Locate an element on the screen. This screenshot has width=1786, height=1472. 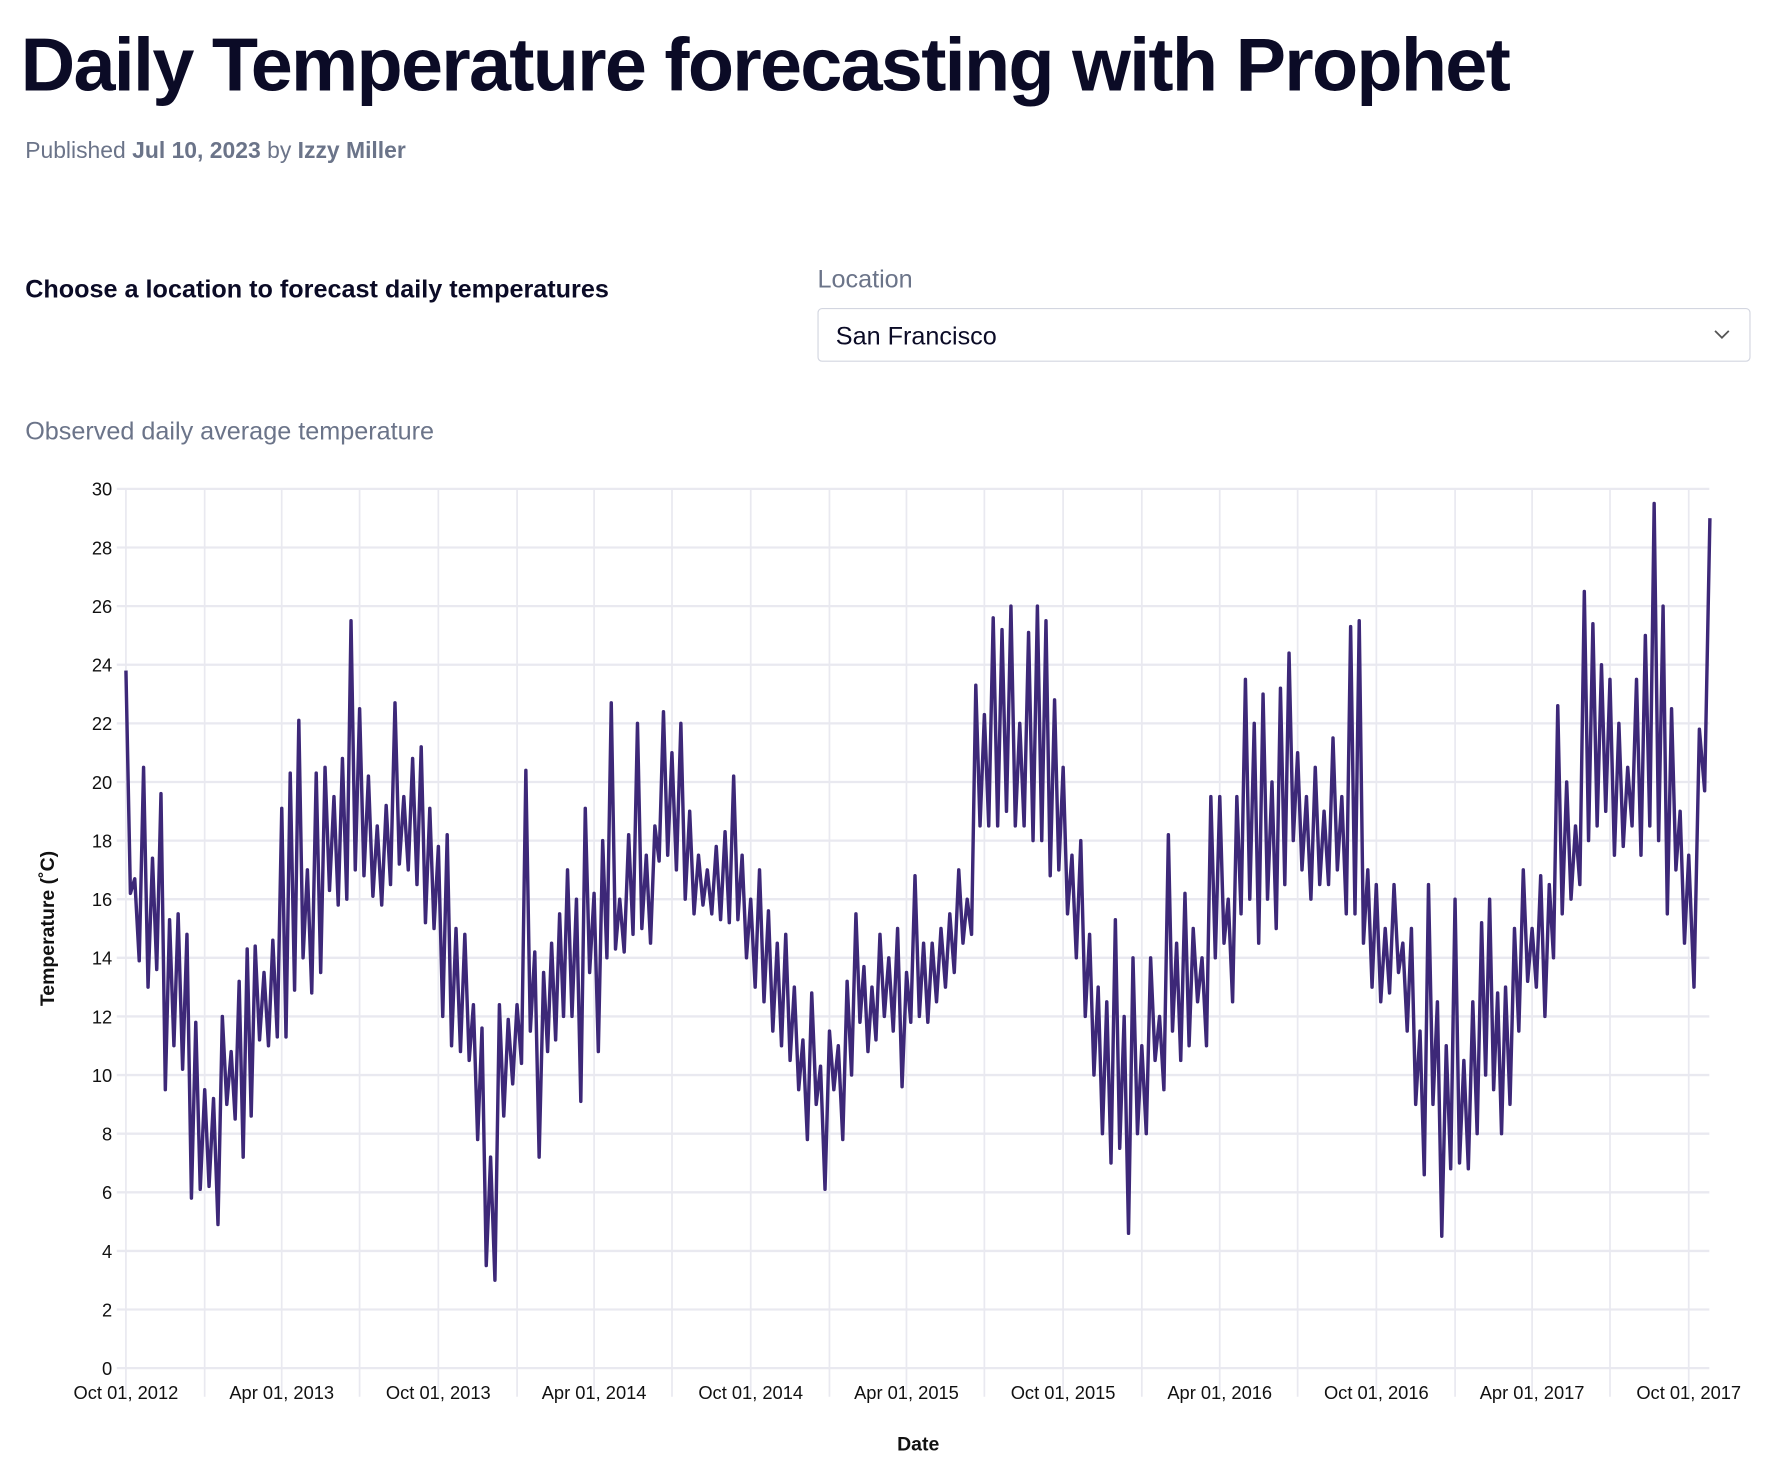
chevron-down-icon is located at coordinates (1722, 335).